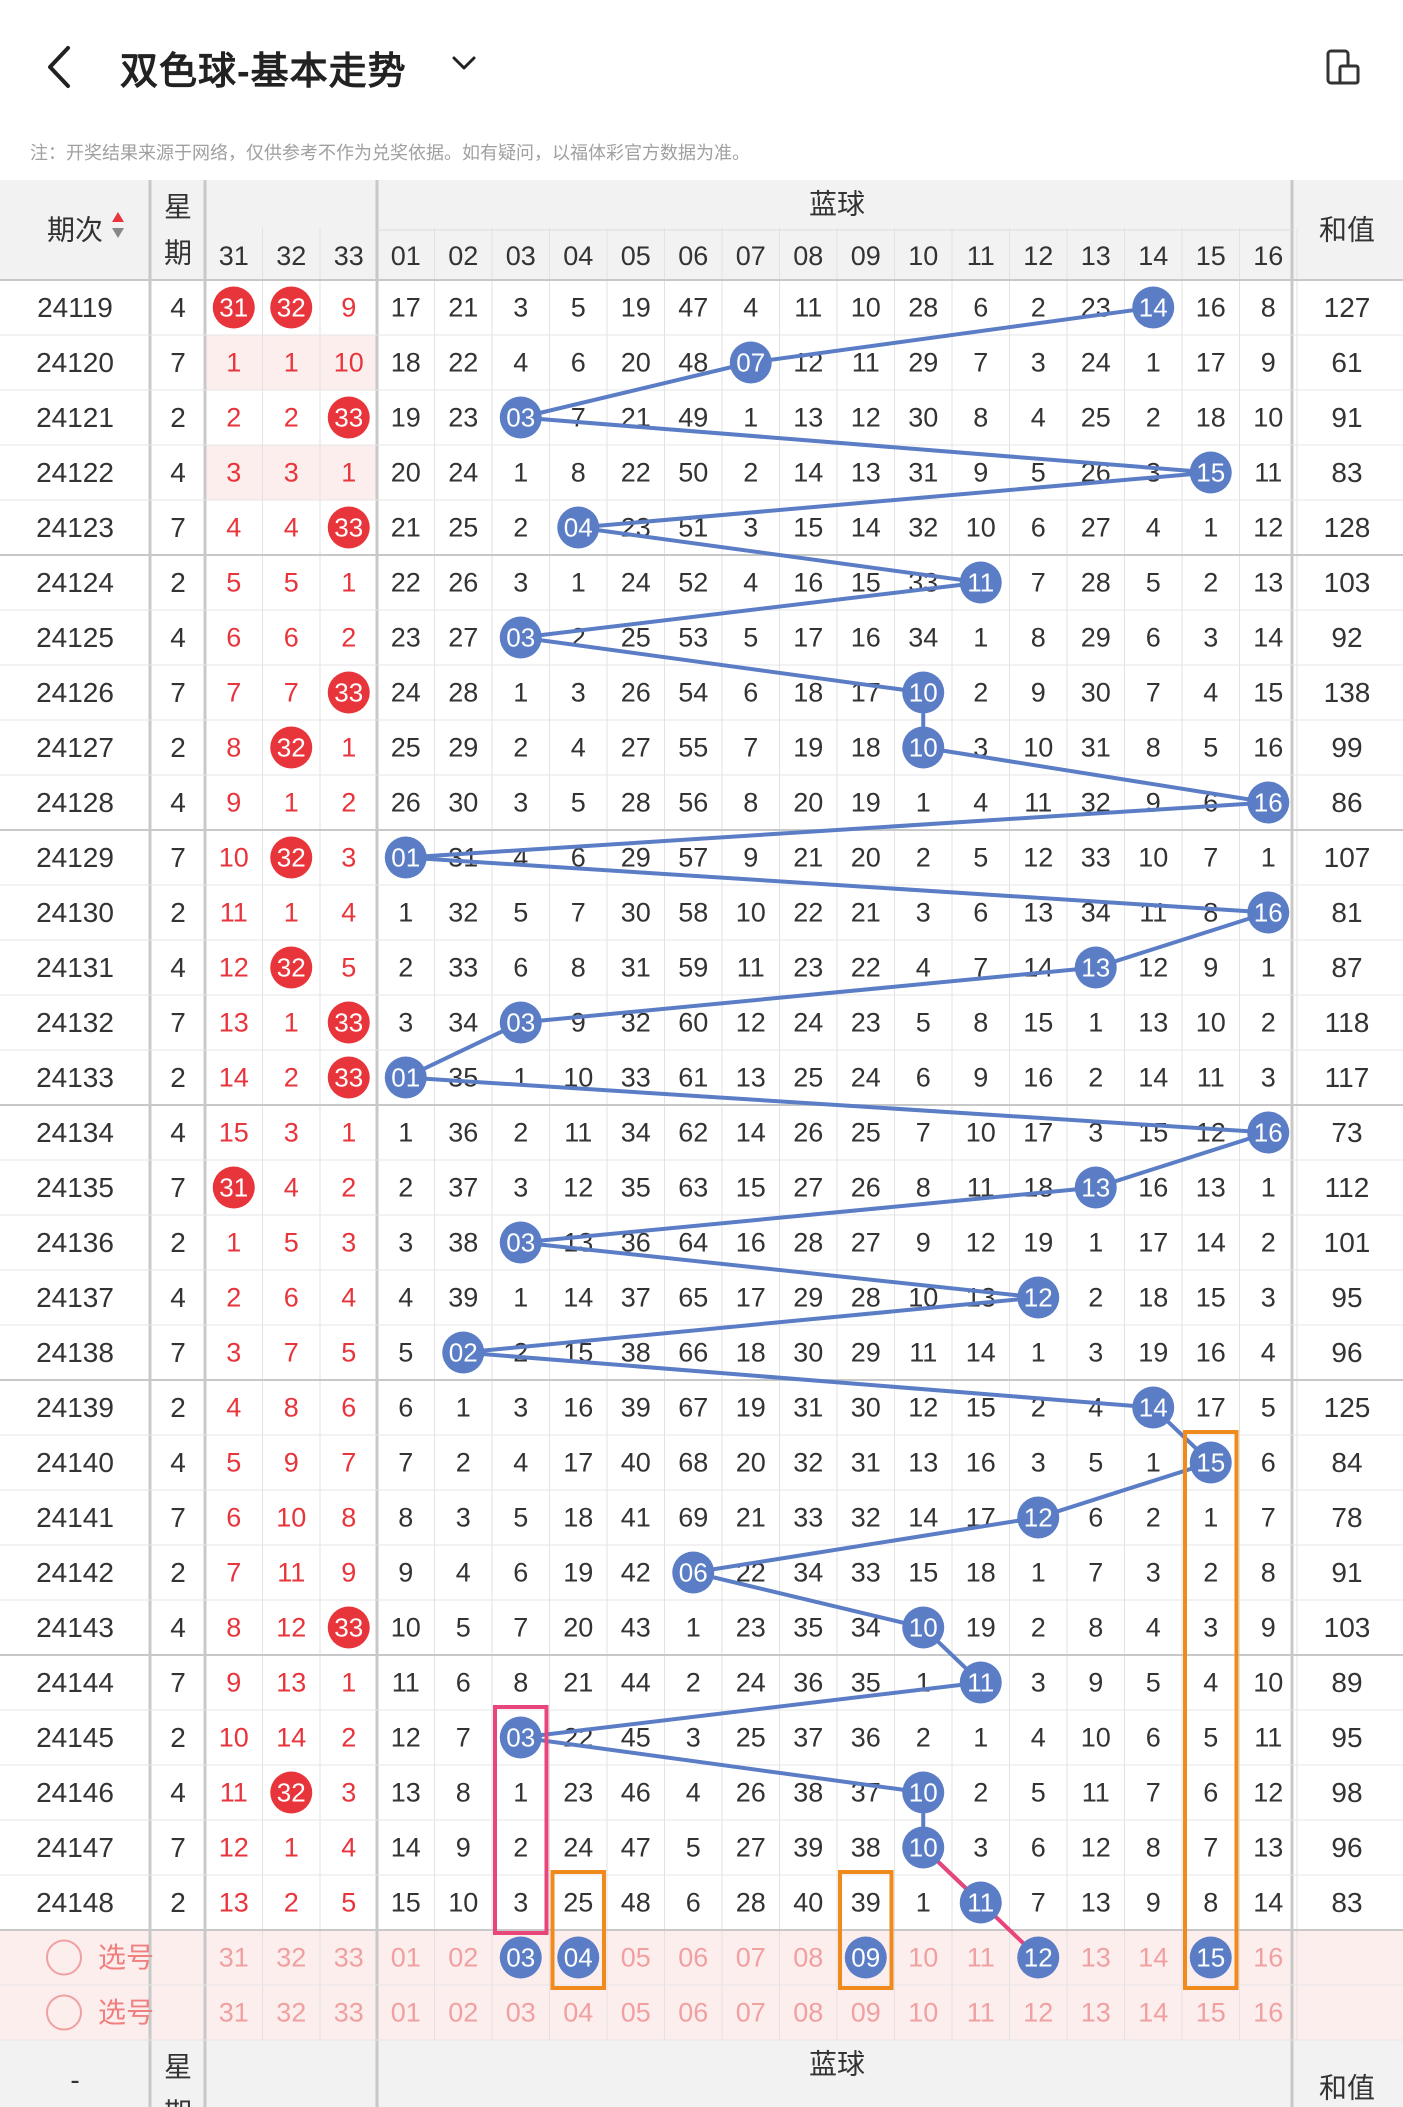 The width and height of the screenshot is (1403, 2107). I want to click on blue-omission-cell: 6, so click(463, 1683).